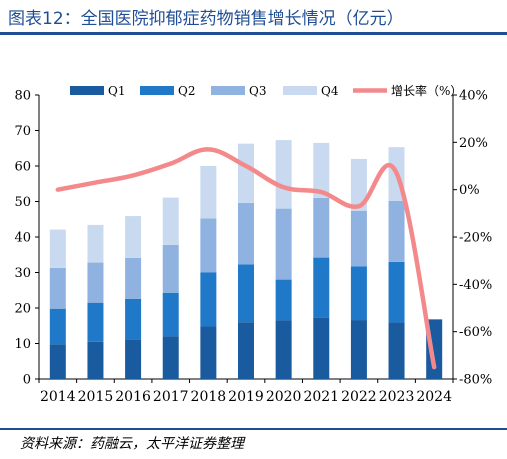 The height and width of the screenshot is (459, 507). What do you see at coordinates (358, 184) in the screenshot?
I see `bar-q4-2022` at bounding box center [358, 184].